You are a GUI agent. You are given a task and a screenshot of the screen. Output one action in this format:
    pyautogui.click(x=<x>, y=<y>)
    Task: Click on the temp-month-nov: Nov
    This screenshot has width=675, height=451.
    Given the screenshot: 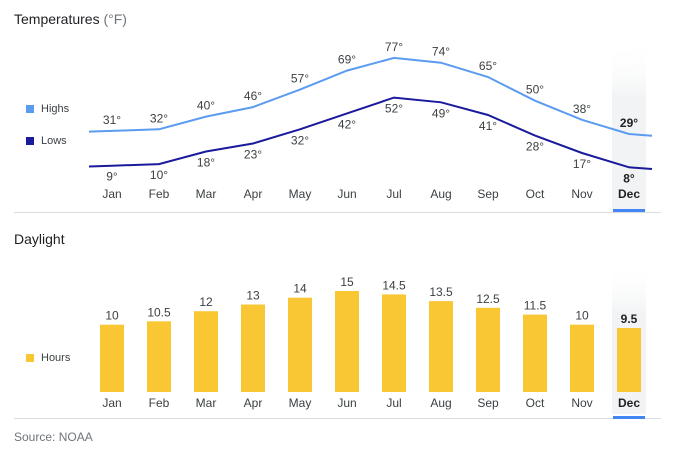 What is the action you would take?
    pyautogui.click(x=581, y=194)
    